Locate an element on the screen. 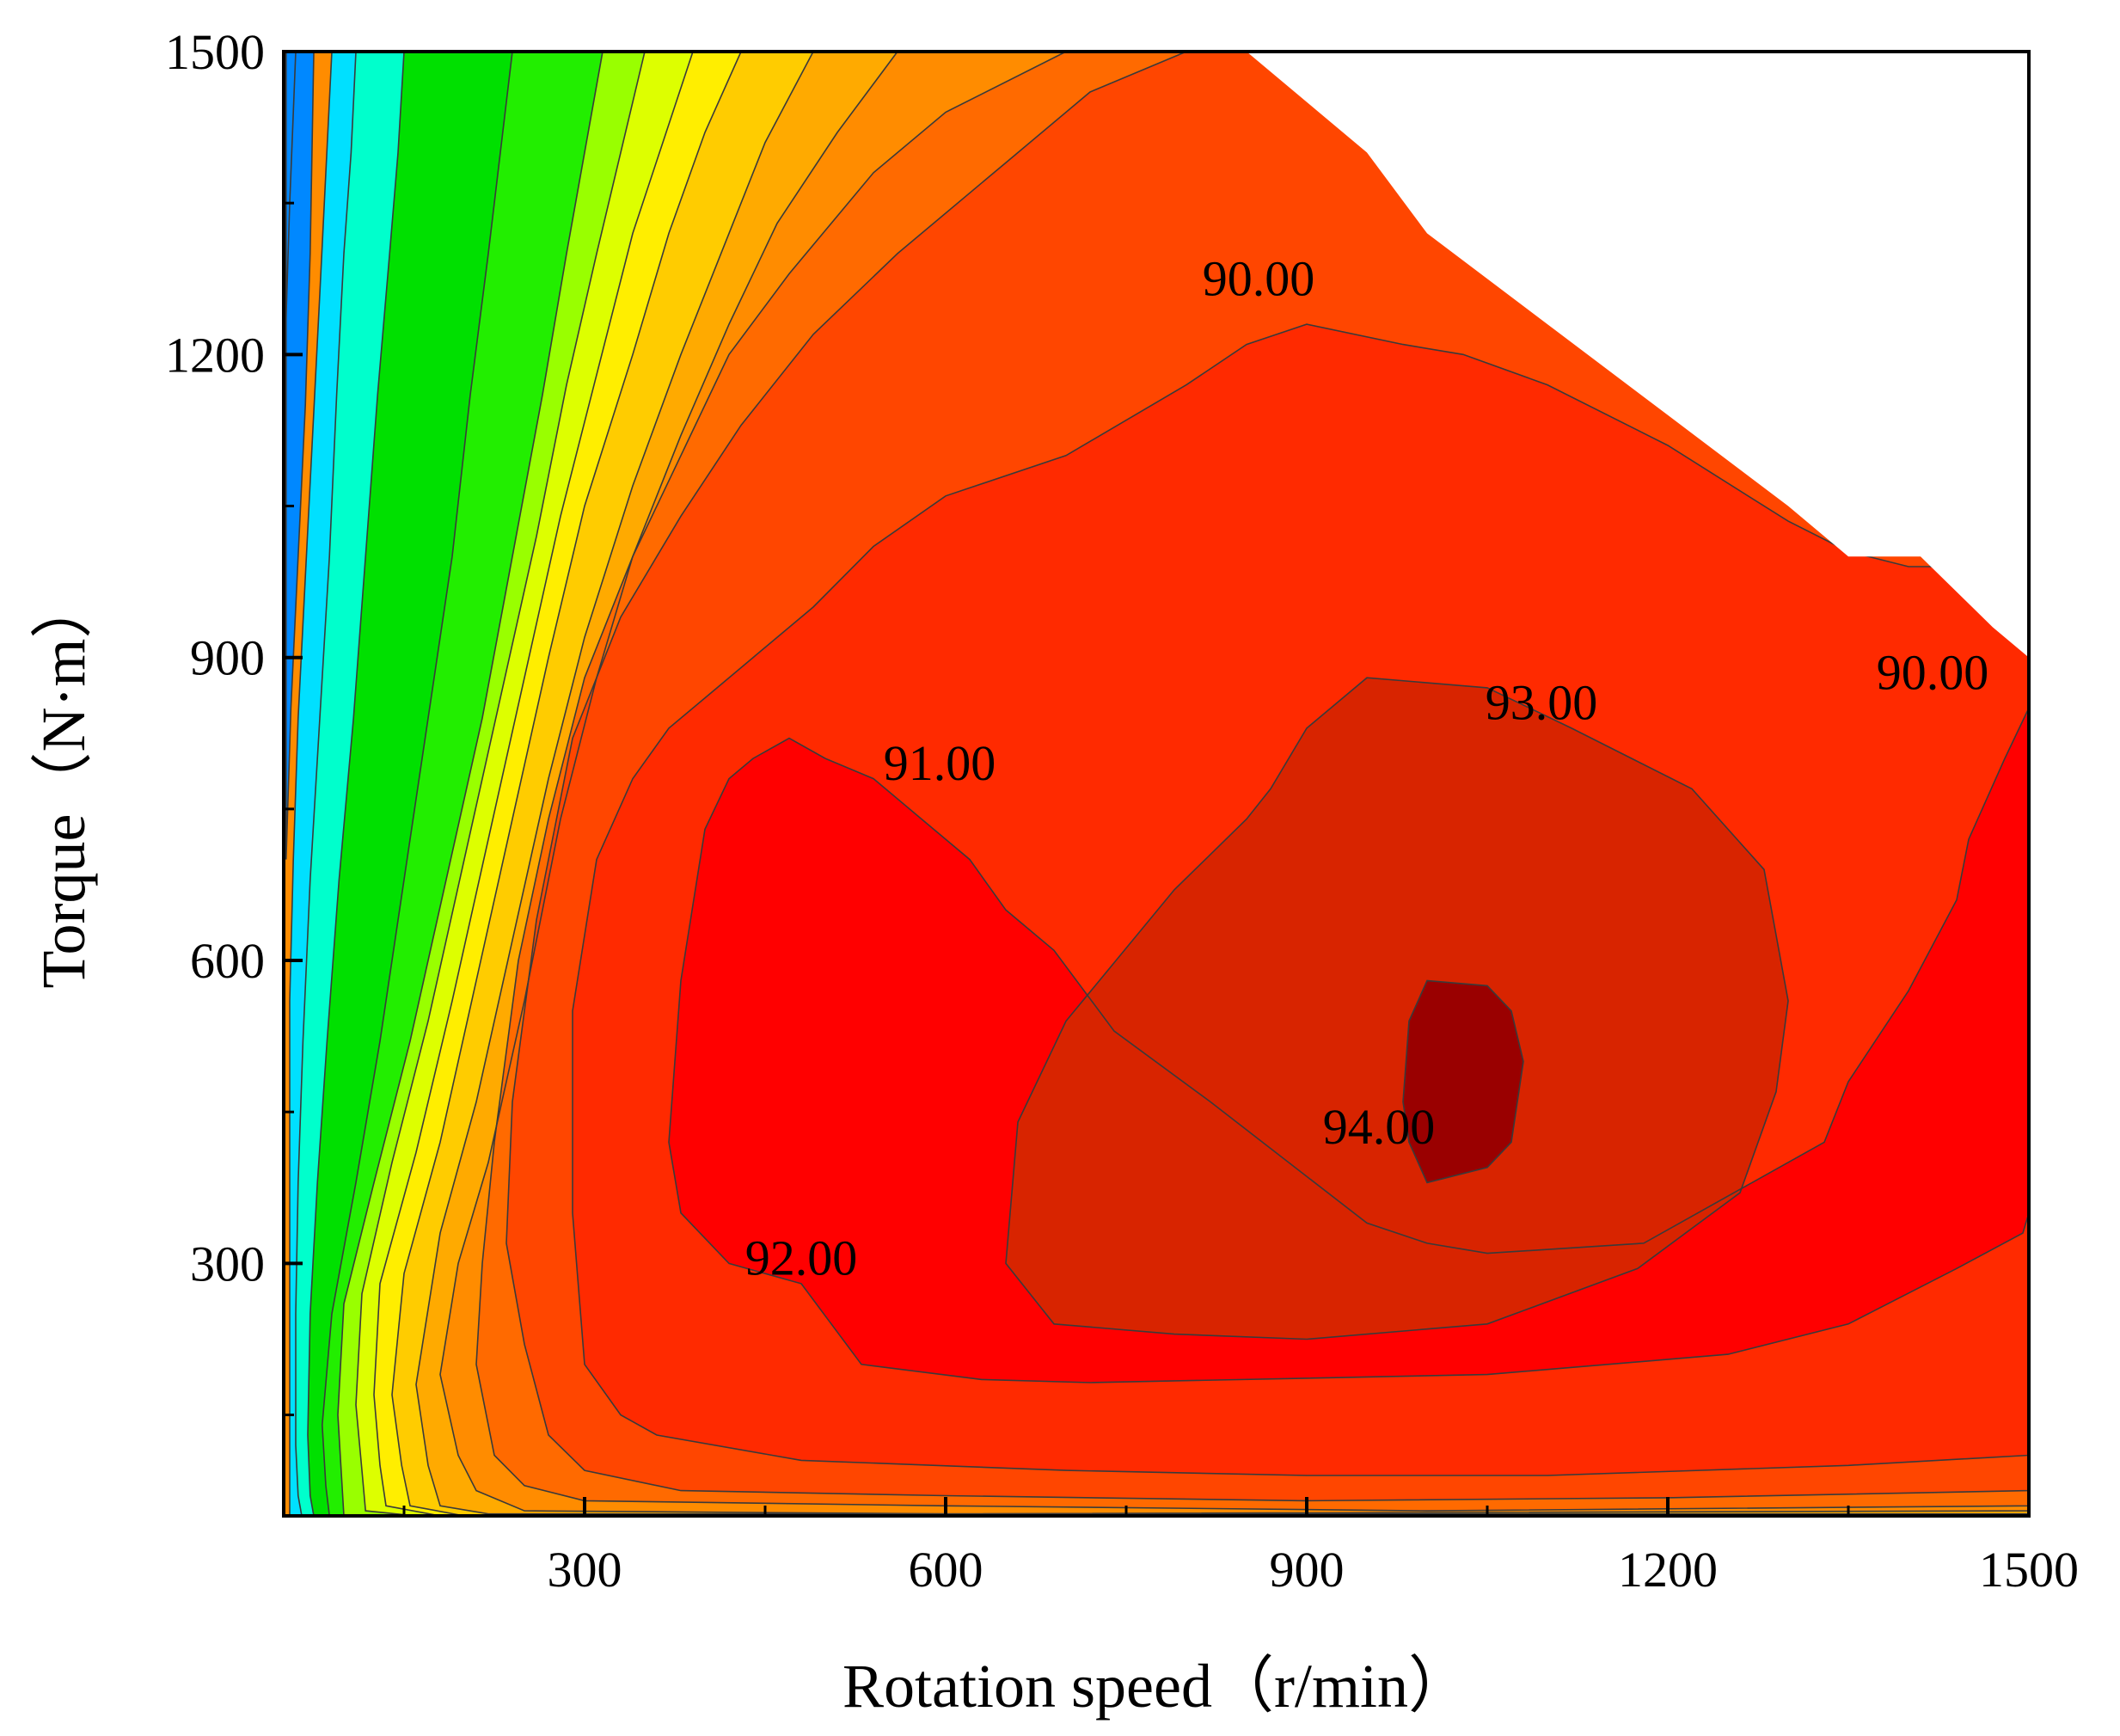  x-tick-label: 300 is located at coordinates (585, 1570).